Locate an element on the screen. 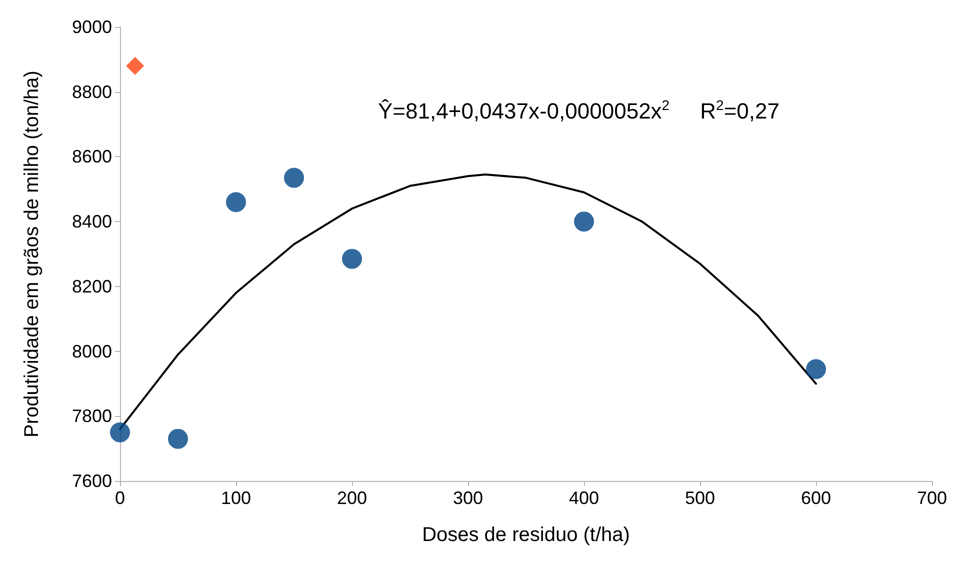  y-tick-label: 8000 is located at coordinates (92, 351).